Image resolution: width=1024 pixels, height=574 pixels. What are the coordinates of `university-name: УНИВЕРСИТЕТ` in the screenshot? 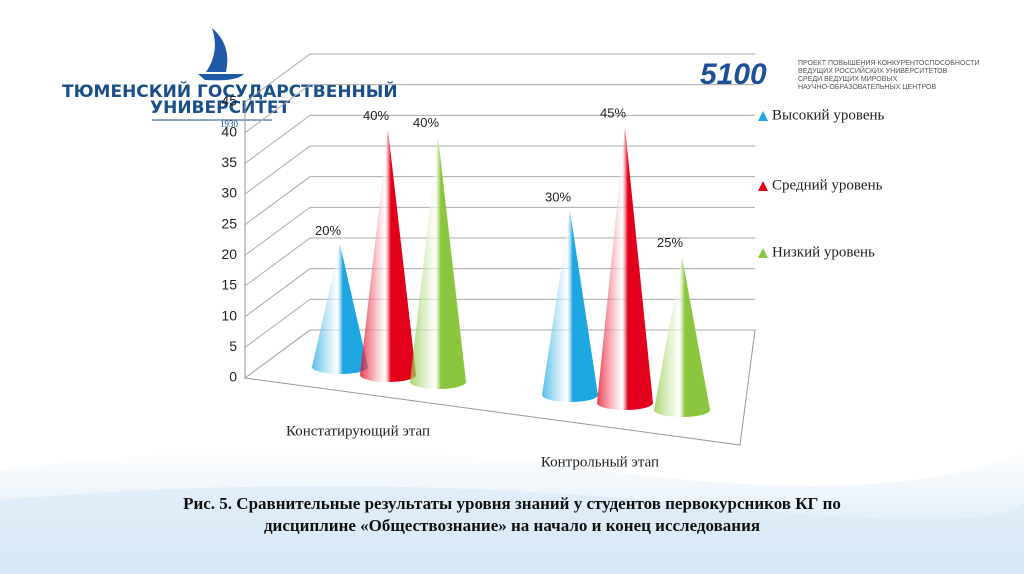 It's located at (220, 108).